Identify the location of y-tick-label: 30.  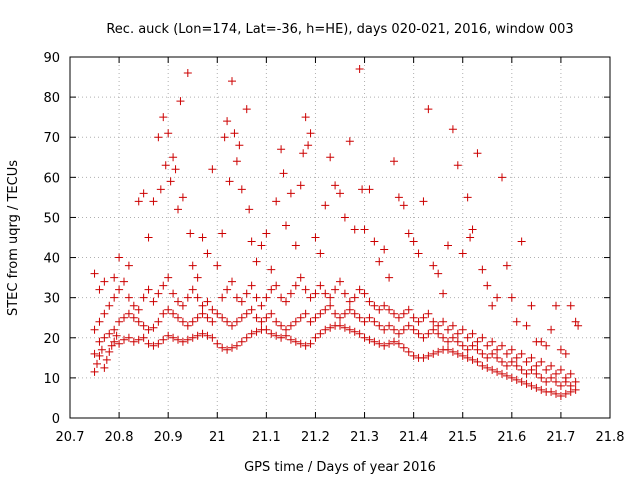
(51, 299).